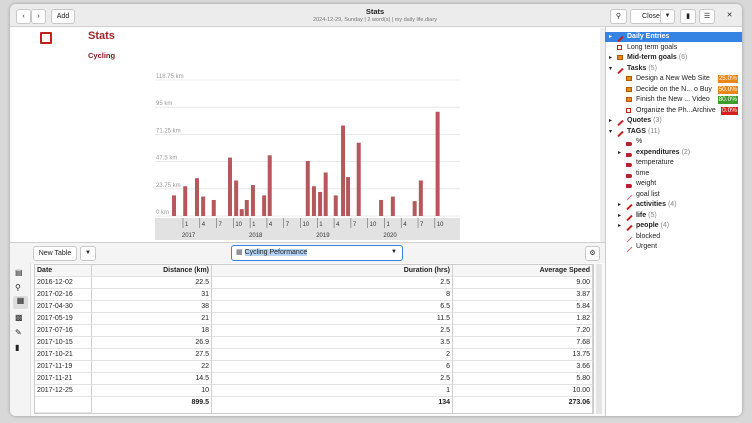 The image size is (752, 423). I want to click on table-cell: 6.5, so click(332, 307).